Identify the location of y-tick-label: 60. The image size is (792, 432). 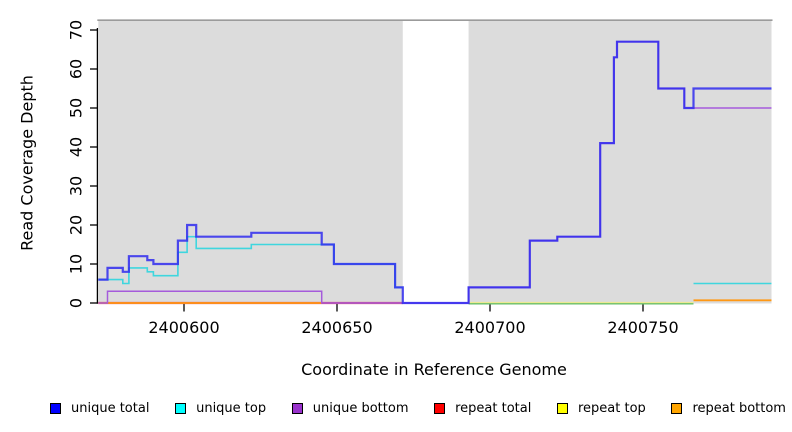
(76, 69).